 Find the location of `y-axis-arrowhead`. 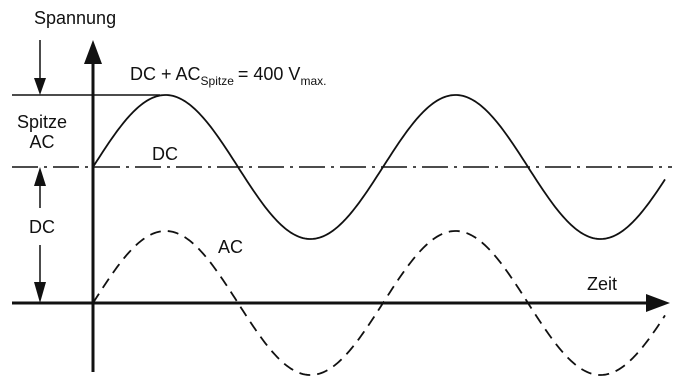

y-axis-arrowhead is located at coordinates (93, 52).